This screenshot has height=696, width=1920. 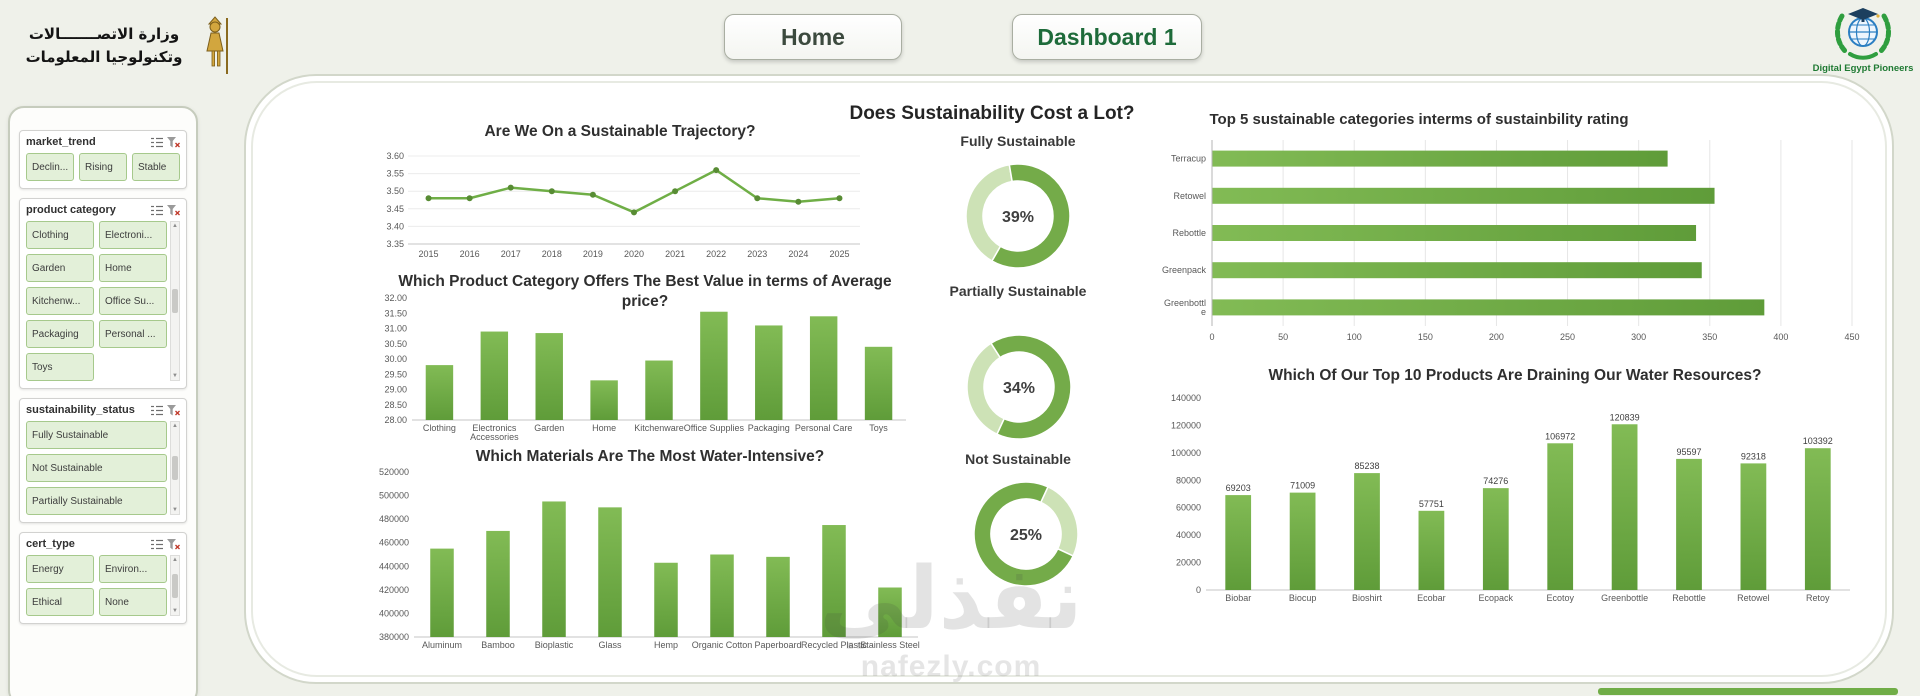 What do you see at coordinates (96, 585) in the screenshot?
I see `slicer-items: Energy Environ... Ethical None` at bounding box center [96, 585].